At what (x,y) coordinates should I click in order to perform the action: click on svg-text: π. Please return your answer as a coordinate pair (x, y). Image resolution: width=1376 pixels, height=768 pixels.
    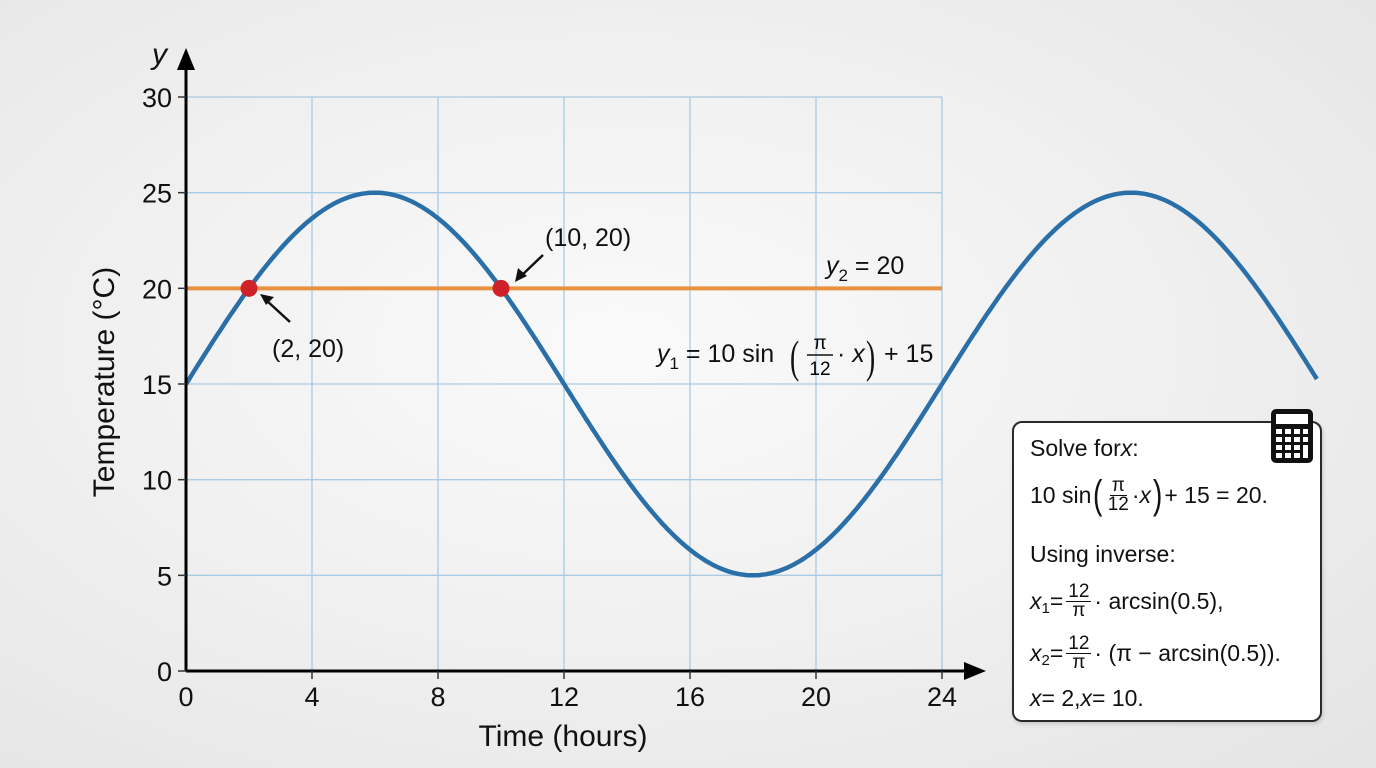
    Looking at the image, I should click on (819, 343).